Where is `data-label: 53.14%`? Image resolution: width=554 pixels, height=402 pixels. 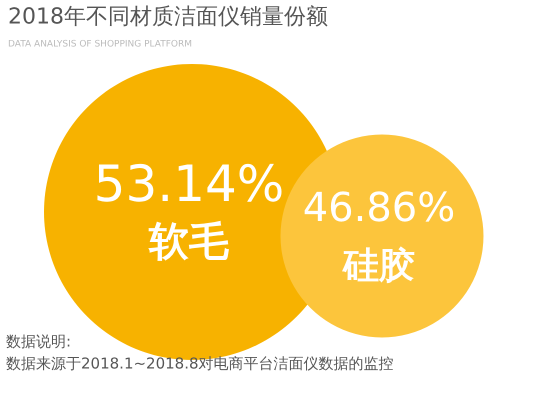
data-label: 53.14% is located at coordinates (189, 184).